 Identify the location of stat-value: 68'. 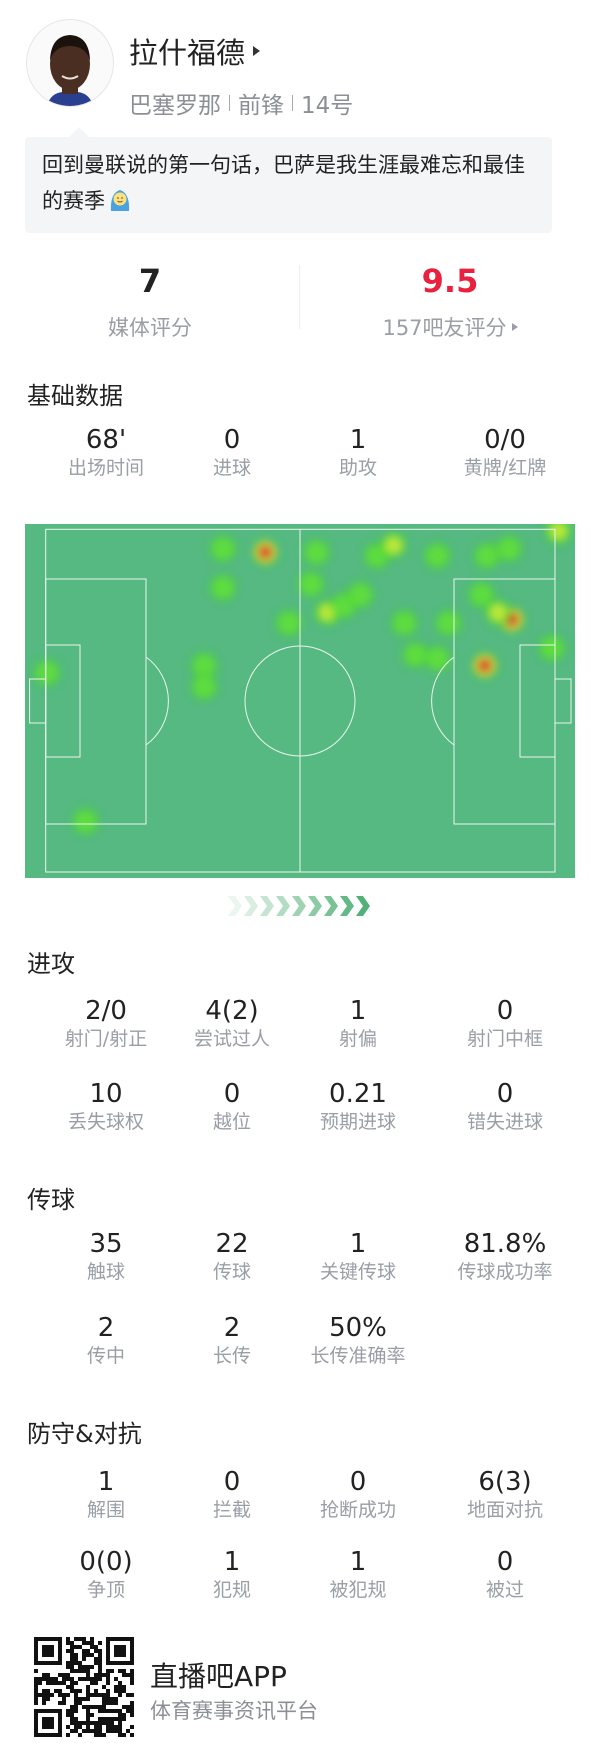
(106, 440).